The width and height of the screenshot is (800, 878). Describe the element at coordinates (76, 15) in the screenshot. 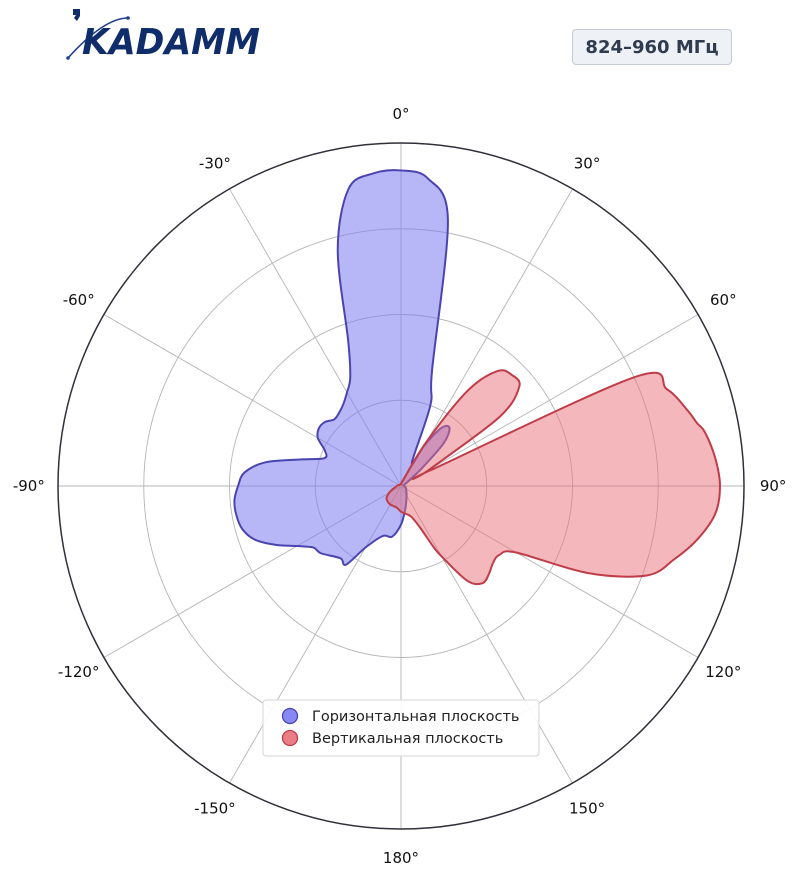

I see `logo-mark` at that location.